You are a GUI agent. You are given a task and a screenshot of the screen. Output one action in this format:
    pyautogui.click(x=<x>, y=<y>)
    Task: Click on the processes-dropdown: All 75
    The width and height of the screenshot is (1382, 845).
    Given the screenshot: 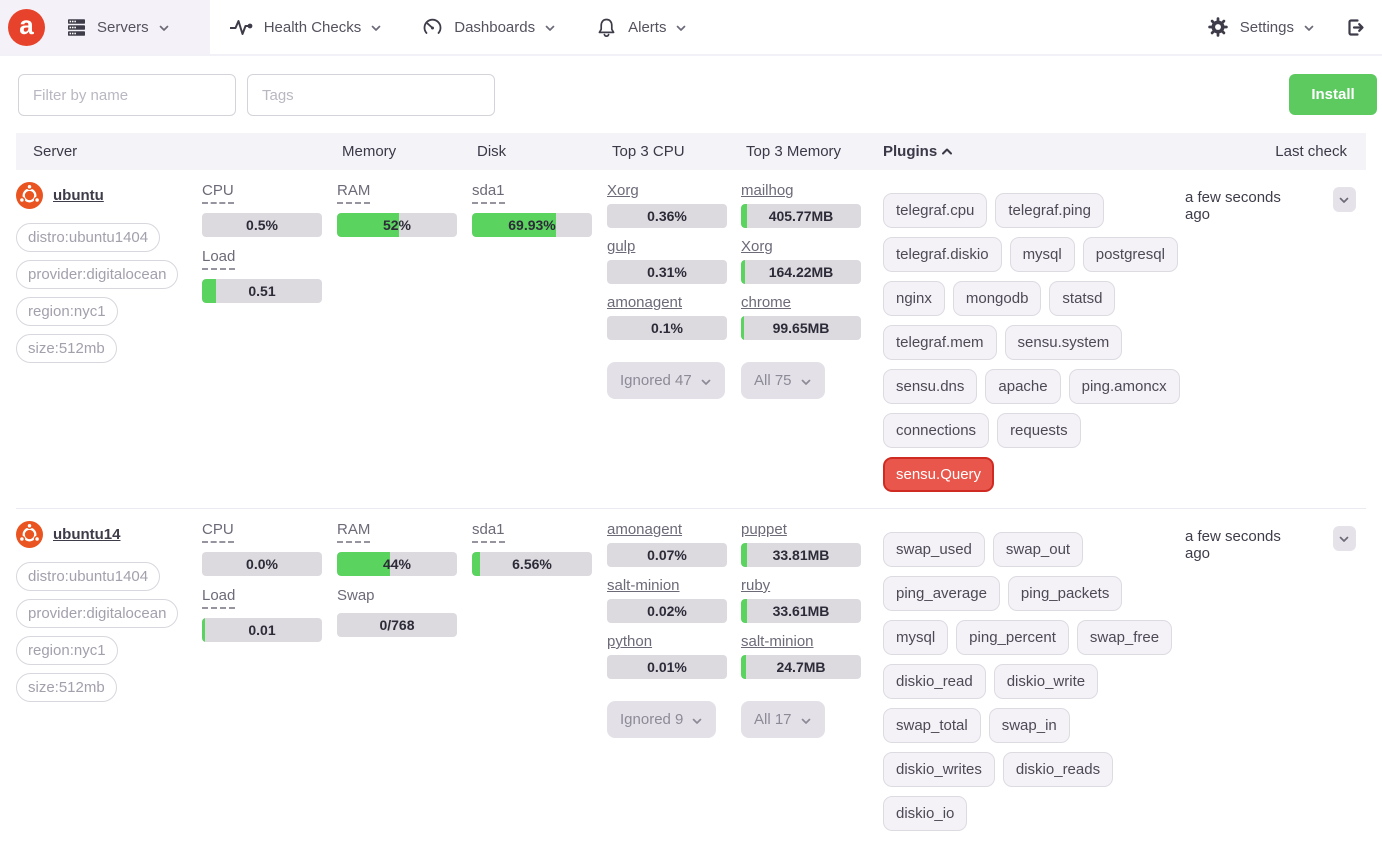 What is the action you would take?
    pyautogui.click(x=783, y=380)
    